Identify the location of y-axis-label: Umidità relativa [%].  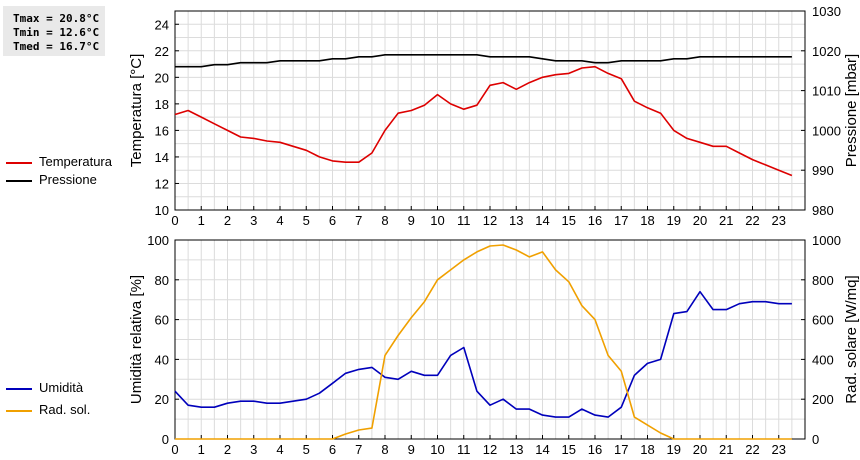
(136, 339).